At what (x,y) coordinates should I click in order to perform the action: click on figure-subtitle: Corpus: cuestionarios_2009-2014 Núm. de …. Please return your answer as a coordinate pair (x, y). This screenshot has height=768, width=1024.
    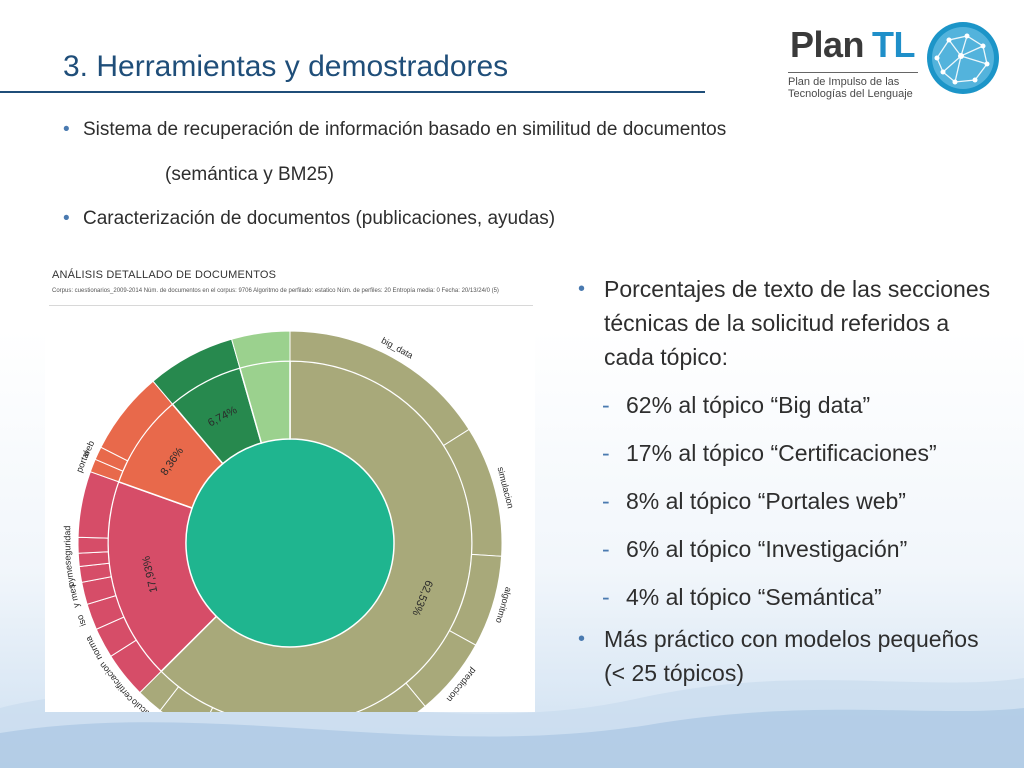
    Looking at the image, I should click on (275, 291).